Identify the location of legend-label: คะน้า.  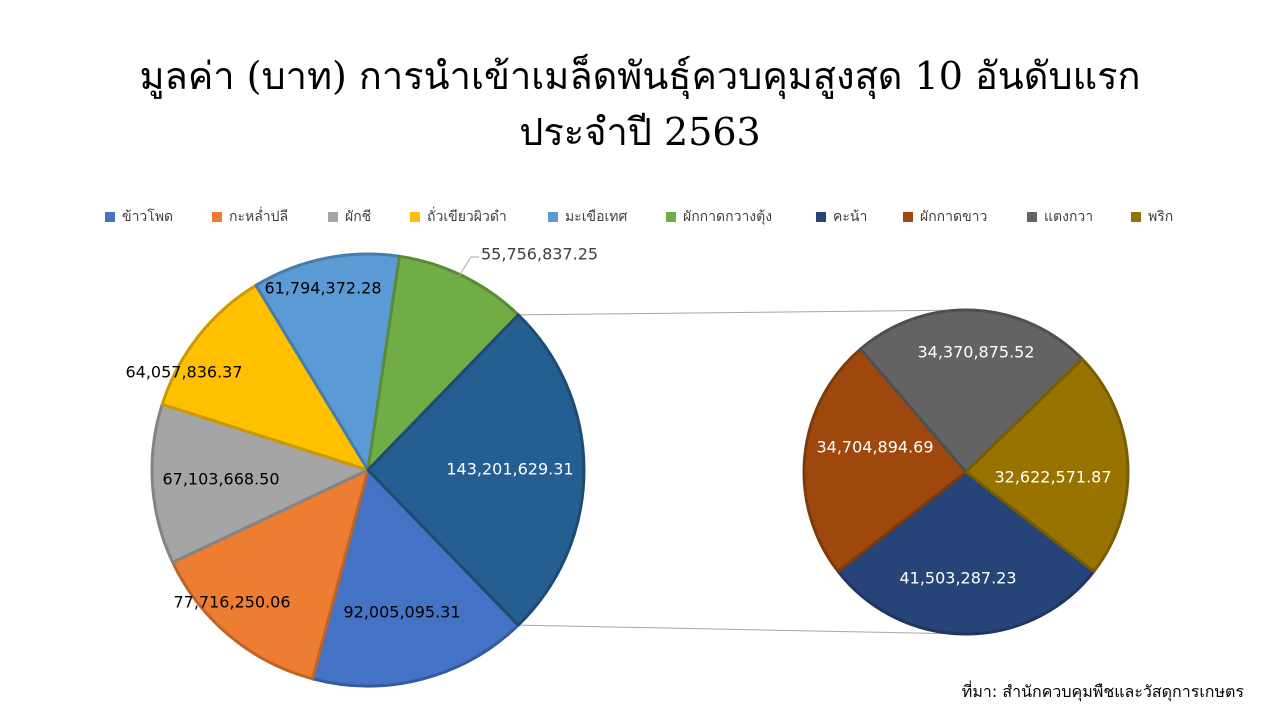
(850, 217).